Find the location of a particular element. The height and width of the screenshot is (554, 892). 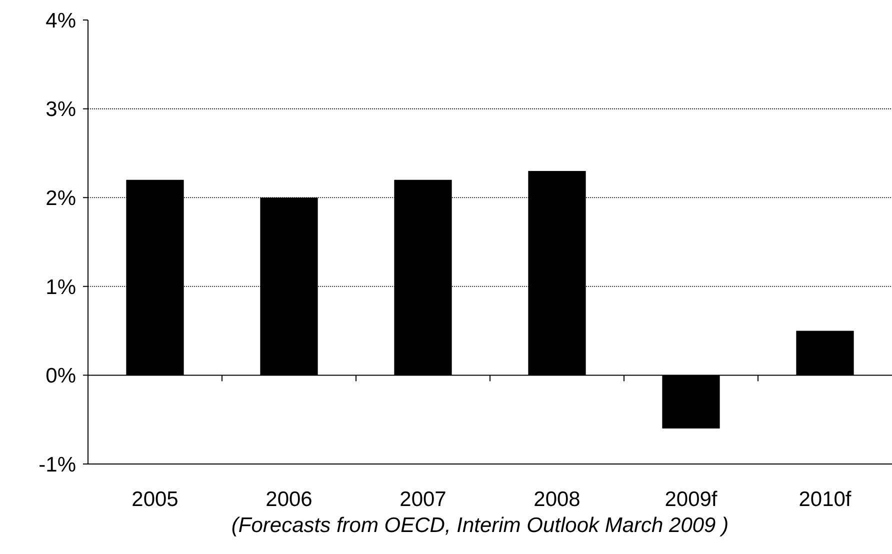

y-tick-label: 3% is located at coordinates (61, 110).